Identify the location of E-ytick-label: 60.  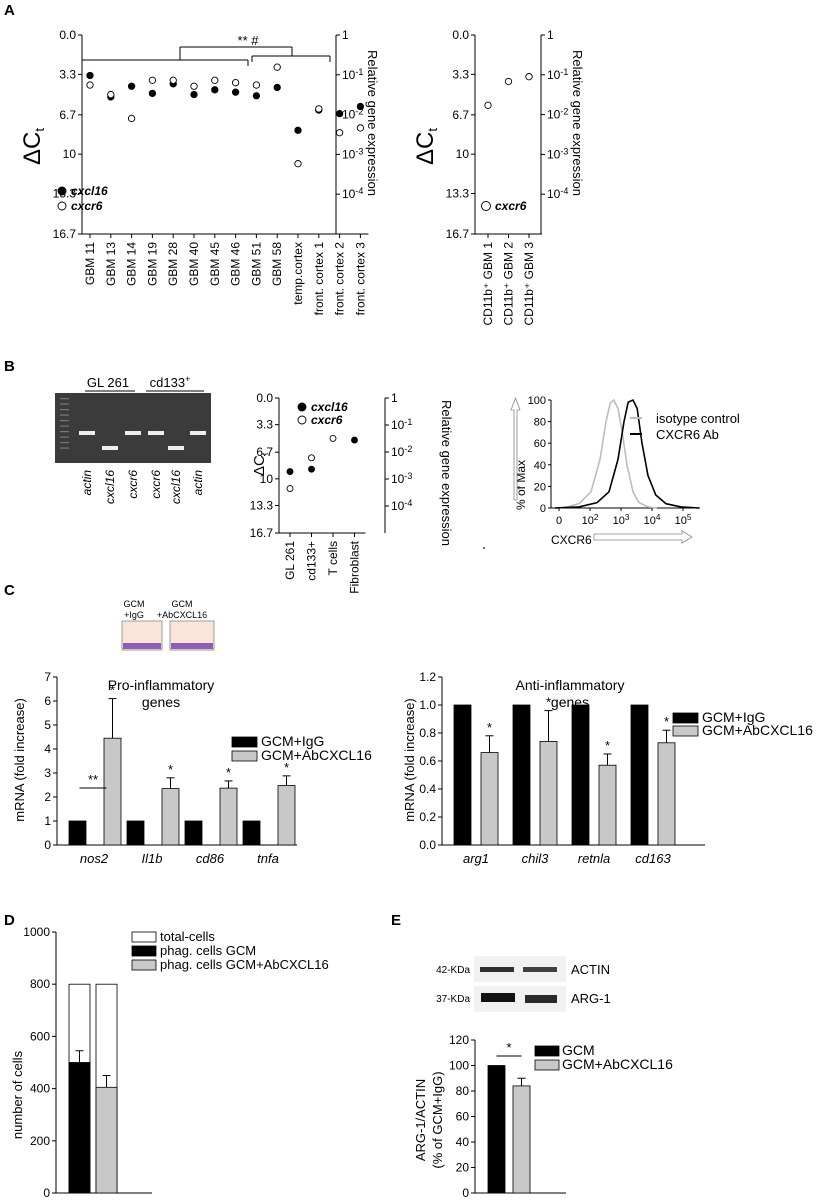
(463, 1117).